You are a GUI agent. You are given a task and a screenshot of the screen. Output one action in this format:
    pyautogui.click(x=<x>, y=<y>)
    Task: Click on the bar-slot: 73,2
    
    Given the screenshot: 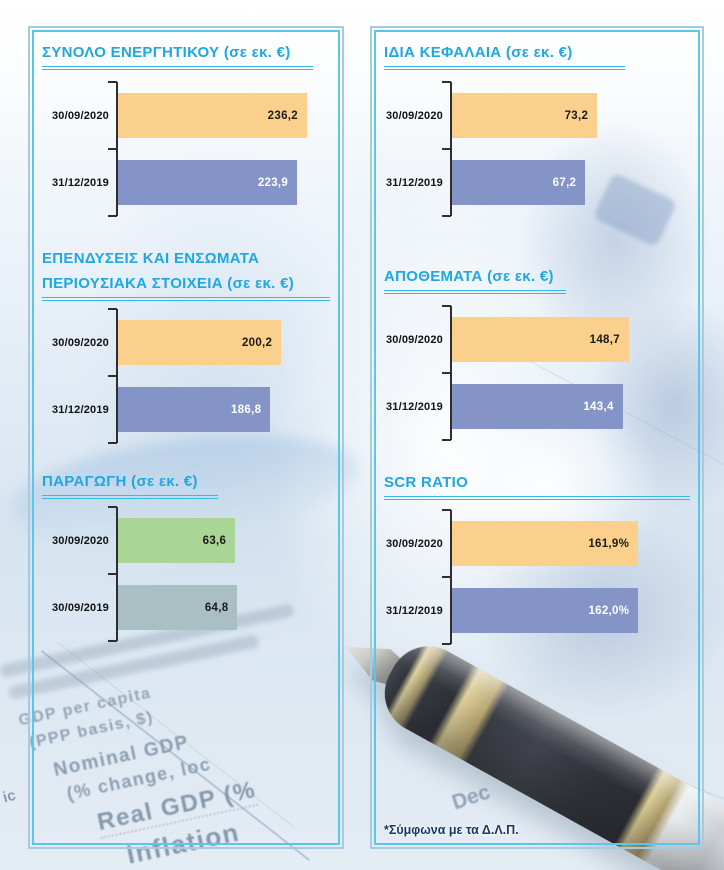 What is the action you would take?
    pyautogui.click(x=571, y=115)
    